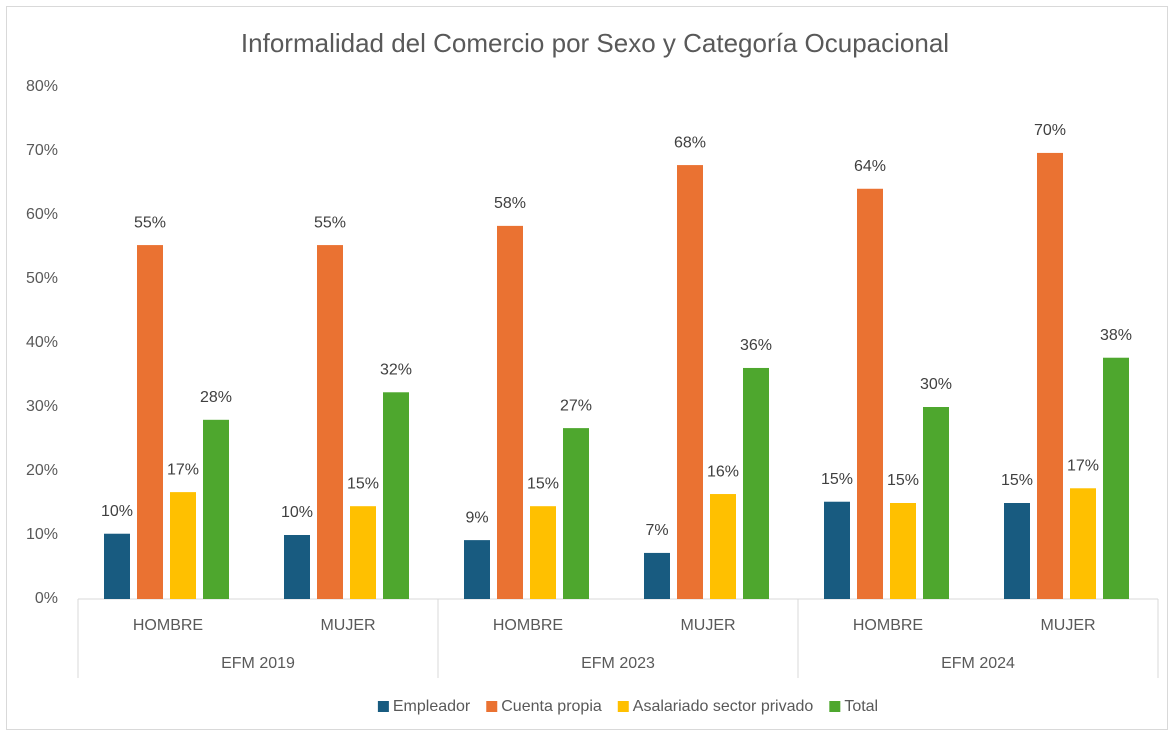 The image size is (1174, 736). Describe the element at coordinates (756, 345) in the screenshot. I see `data-label: 36%` at that location.